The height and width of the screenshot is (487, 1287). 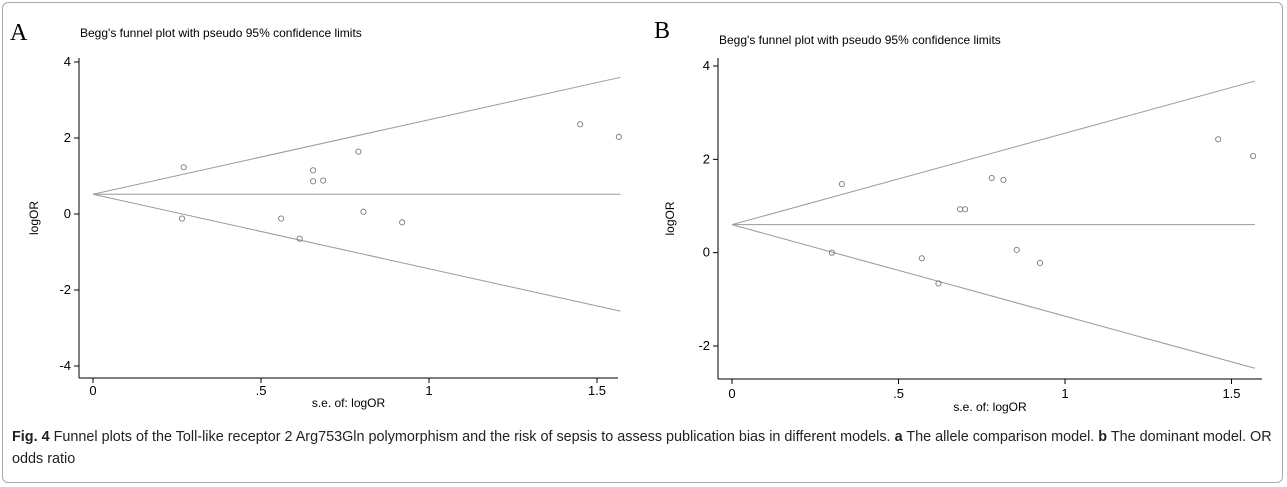 I want to click on caption-text-3: The dominant model. OR odds ratio, so click(x=642, y=448).